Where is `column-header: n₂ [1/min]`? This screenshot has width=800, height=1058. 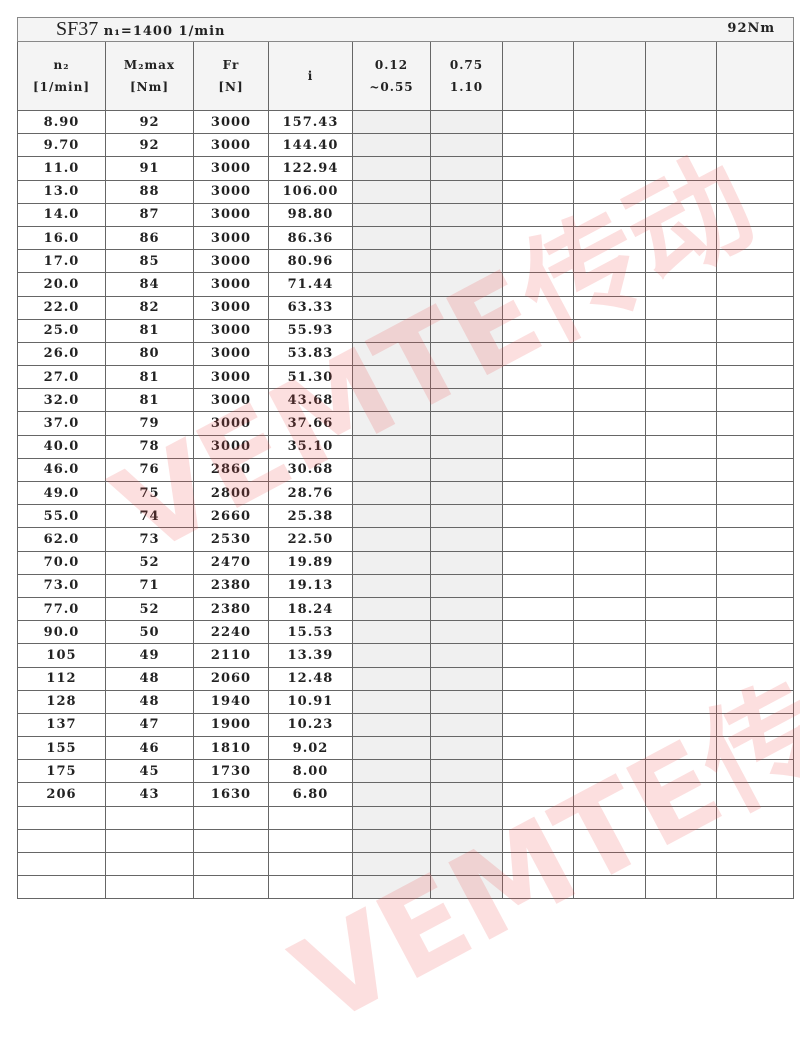
column-header: n₂ [1/min] is located at coordinates (61, 76).